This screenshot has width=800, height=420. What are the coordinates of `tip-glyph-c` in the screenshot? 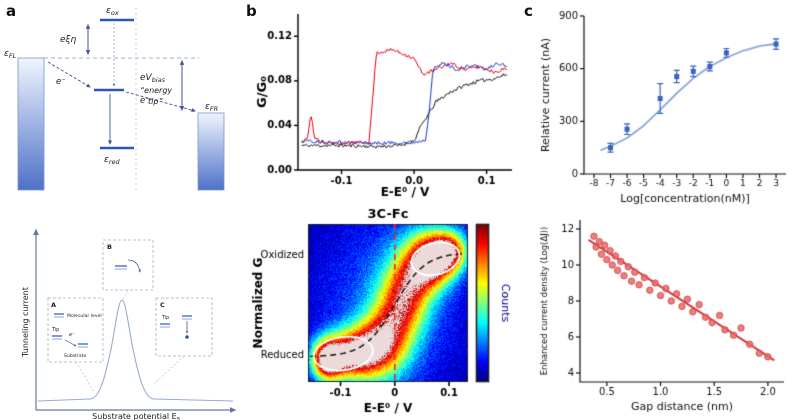 It's located at (165, 325).